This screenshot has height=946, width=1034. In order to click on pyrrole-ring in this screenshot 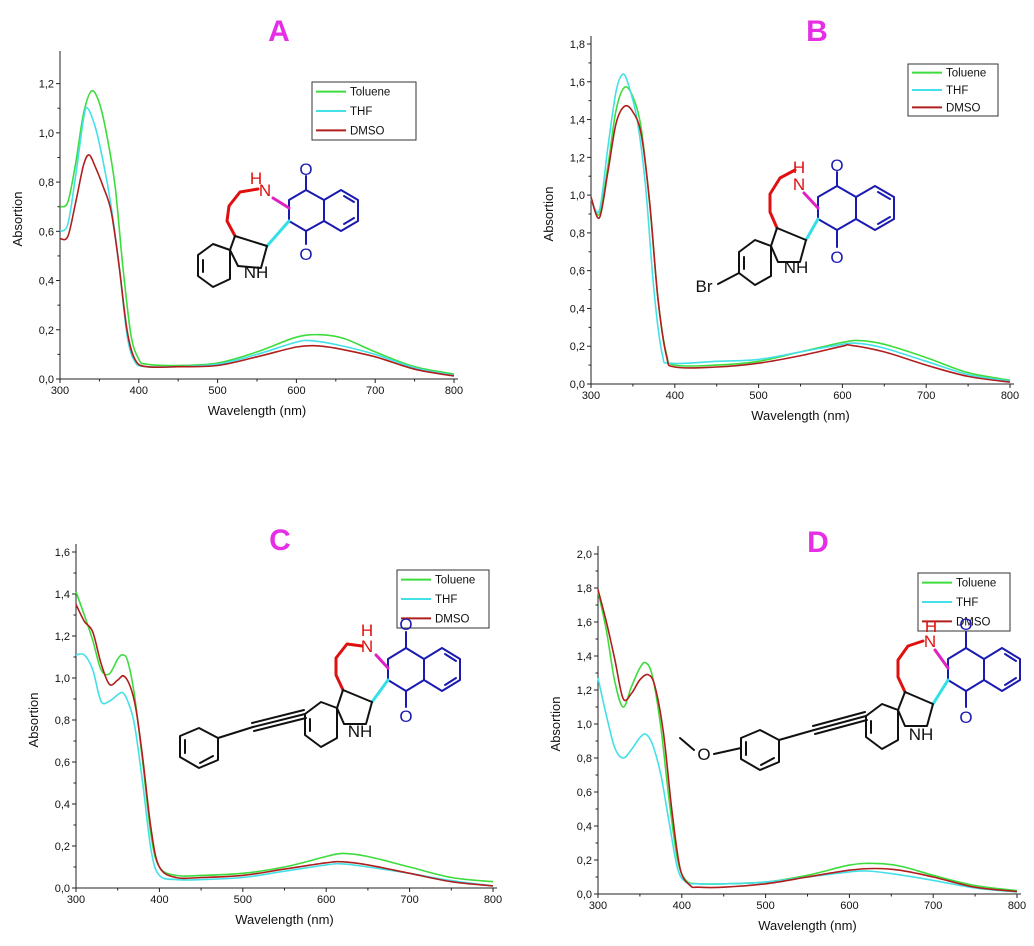, I will do `click(354, 707)`.